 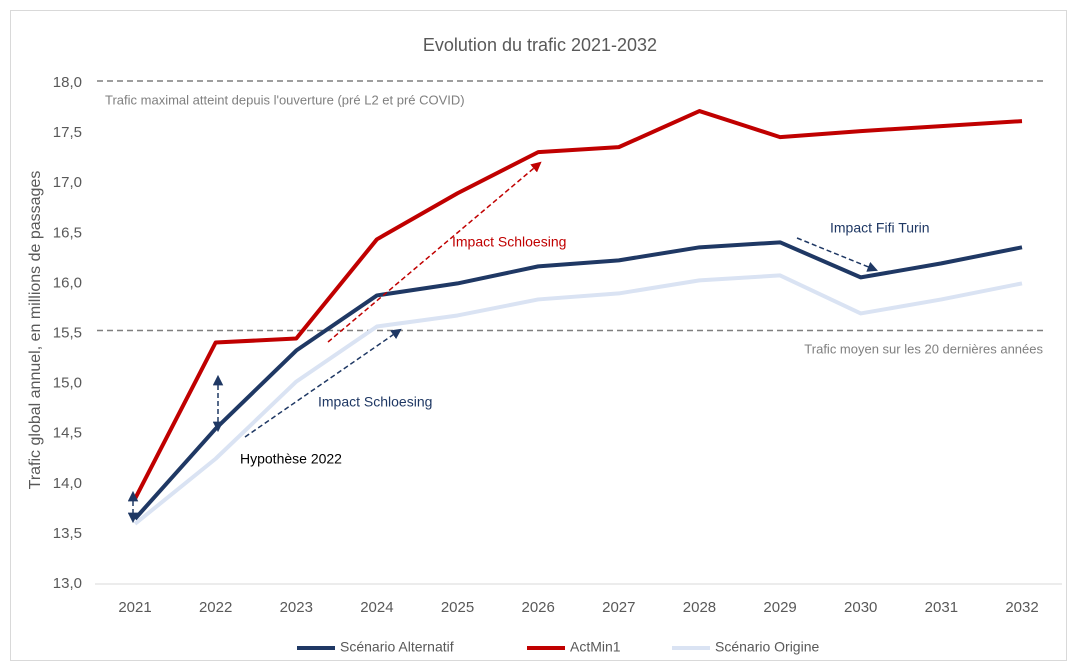 I want to click on y-tick-label: 16,0, so click(x=67, y=282).